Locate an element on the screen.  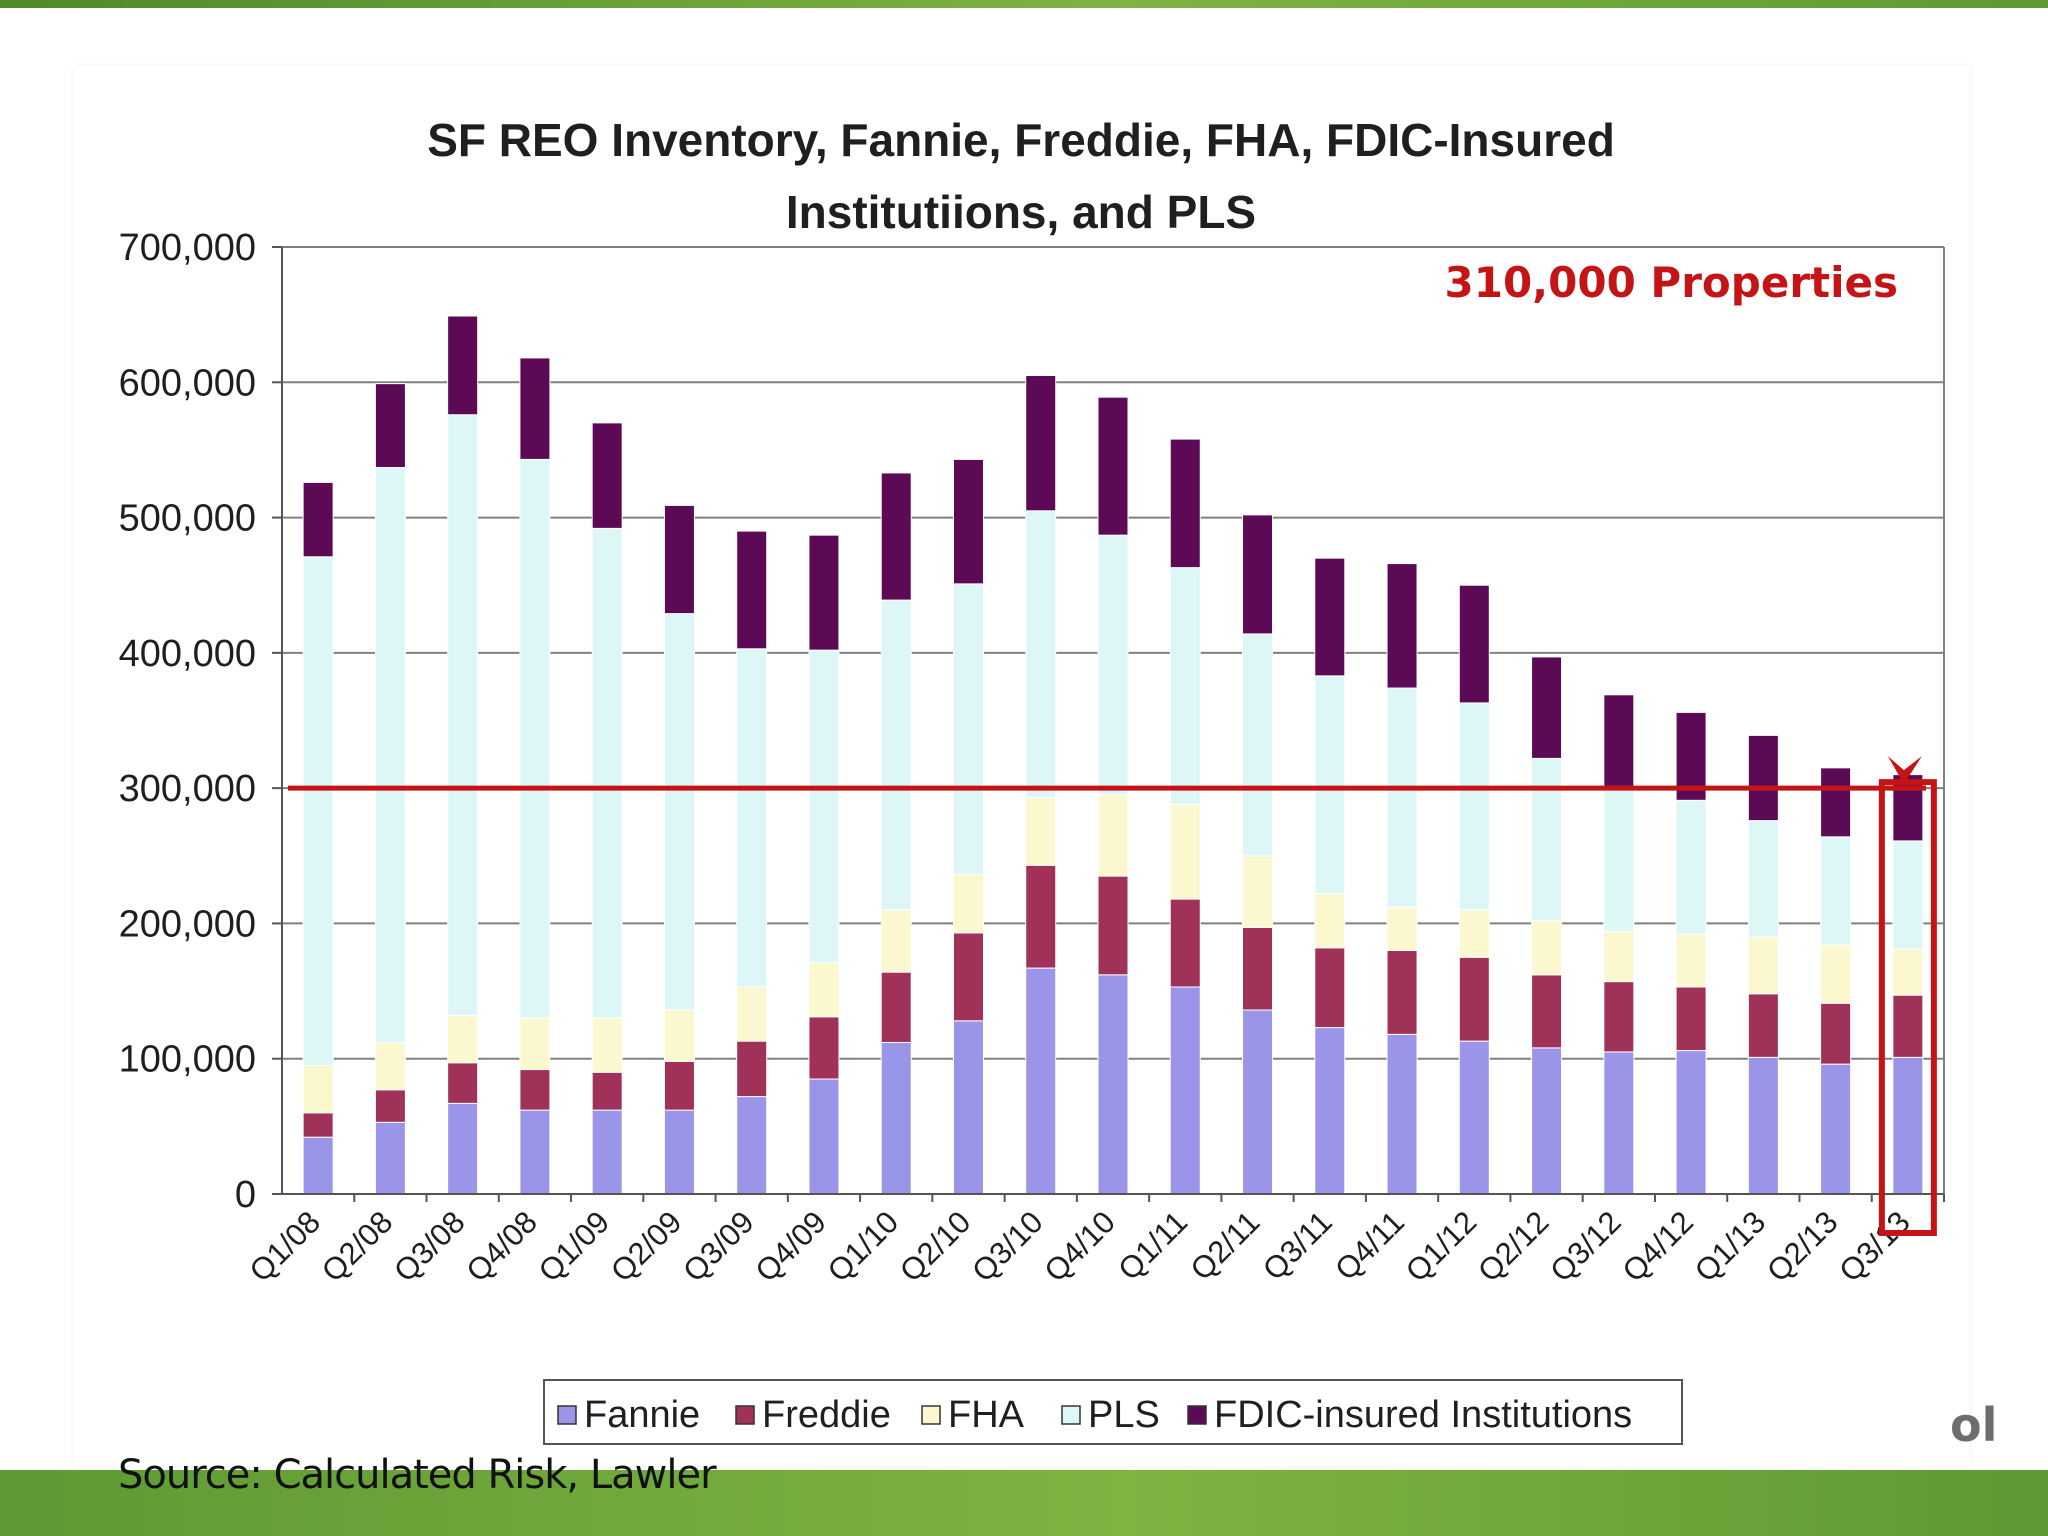
y-tick-label: 0 is located at coordinates (245, 1195).